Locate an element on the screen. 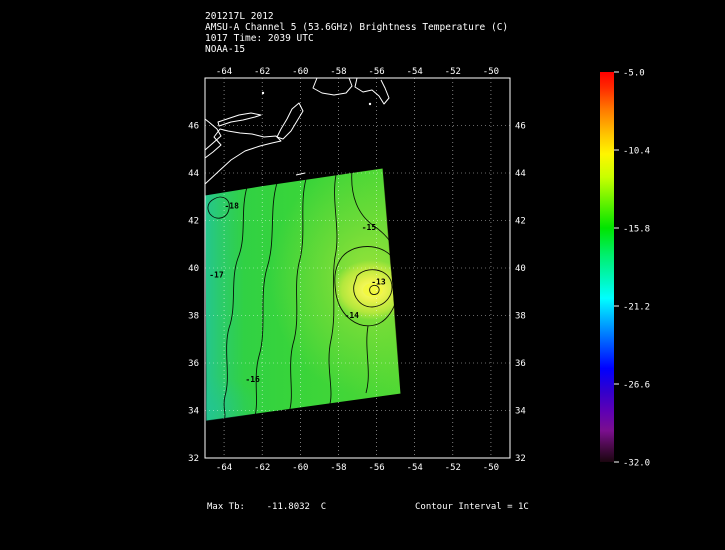 This screenshot has height=550, width=725. coast-bay-of-fundy is located at coordinates (213, 134).